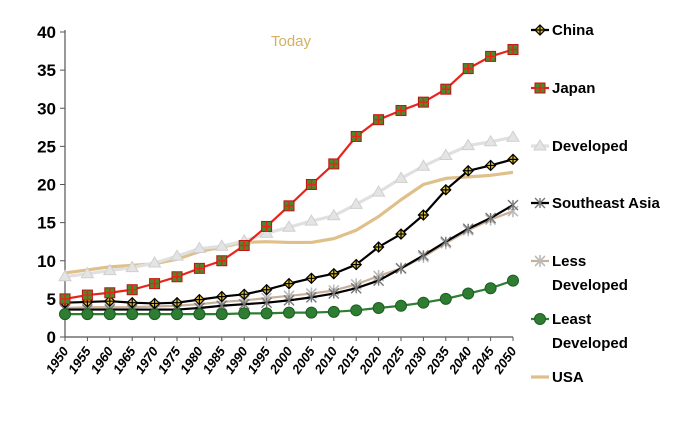 The width and height of the screenshot is (700, 428). I want to click on x-tick-label: 2010, so click(326, 360).